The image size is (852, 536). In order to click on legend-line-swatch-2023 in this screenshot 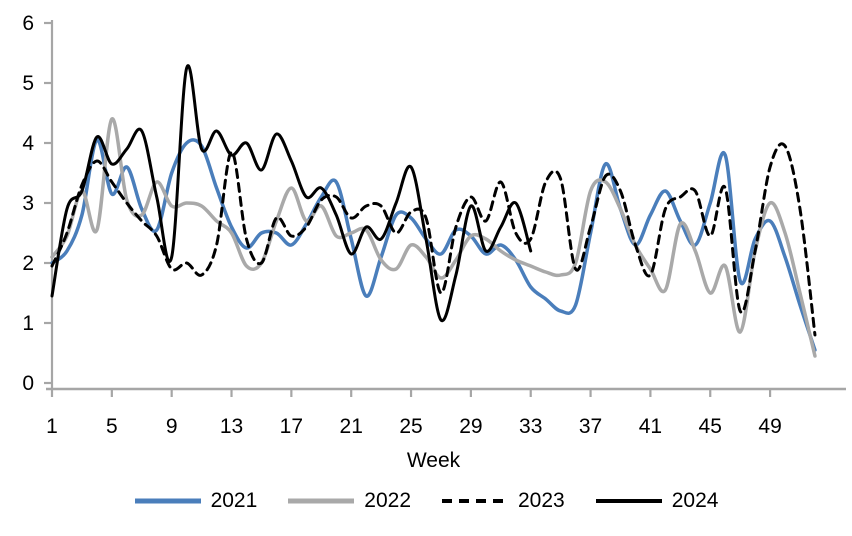, I will do `click(475, 501)`.